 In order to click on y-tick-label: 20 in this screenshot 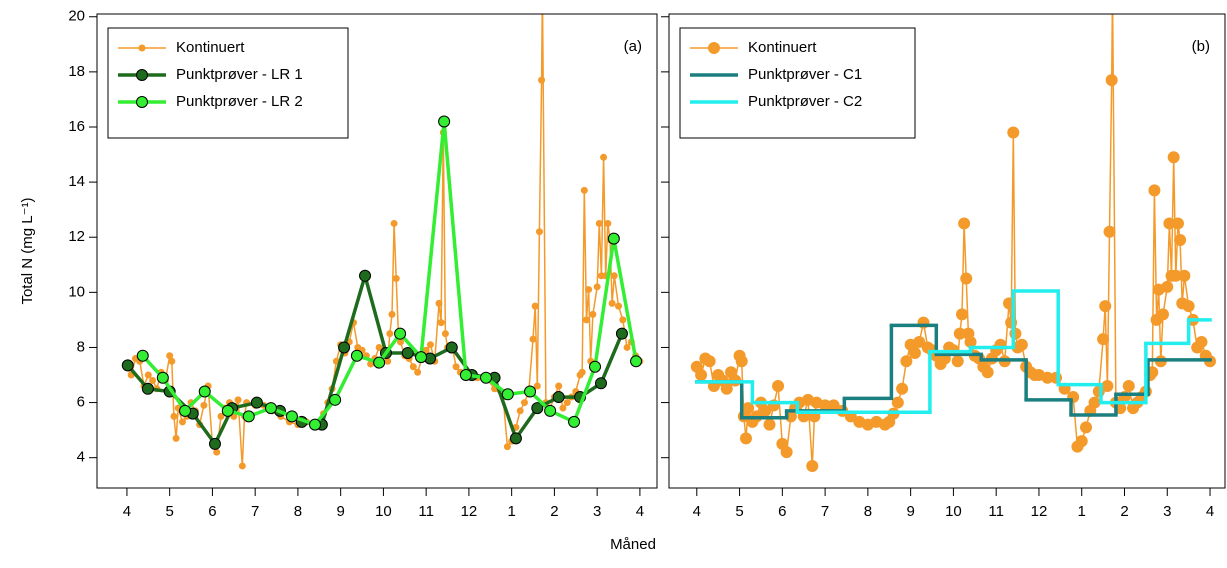, I will do `click(76, 16)`.